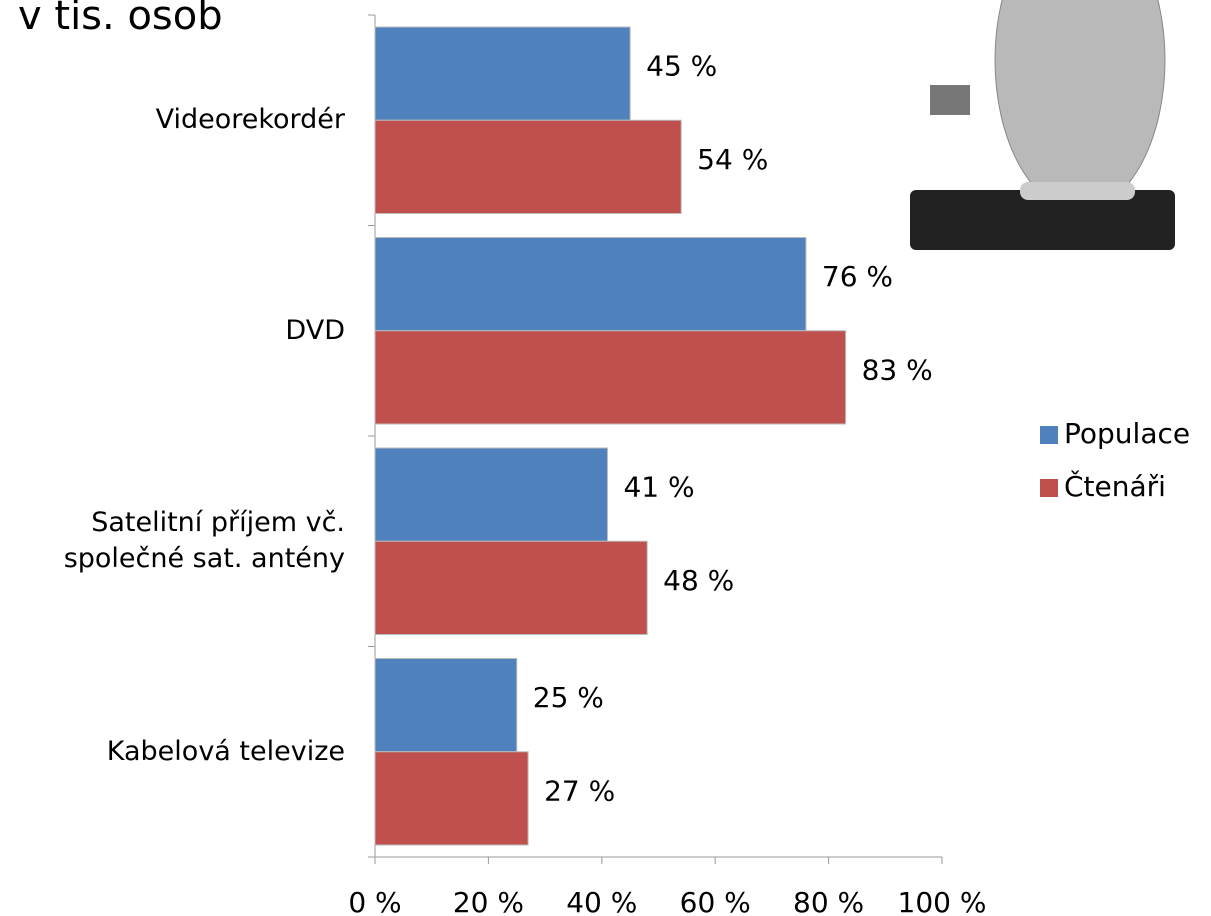 The image size is (1211, 916). Describe the element at coordinates (579, 790) in the screenshot. I see `value-label: 27 %` at that location.